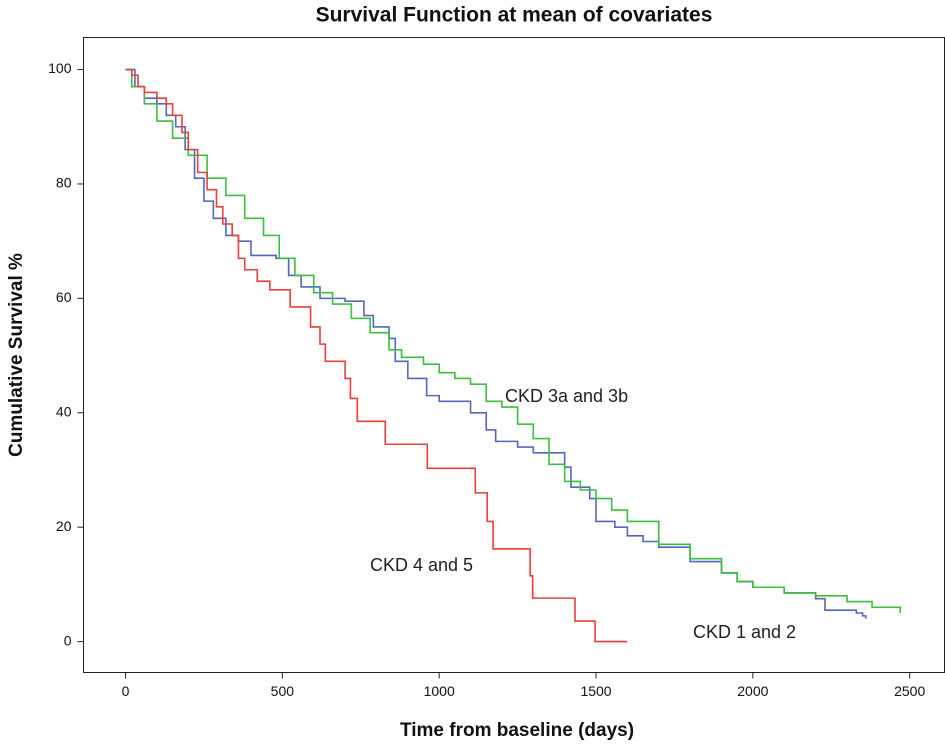  Describe the element at coordinates (60, 68) in the screenshot. I see `y-tick-label: 100` at that location.